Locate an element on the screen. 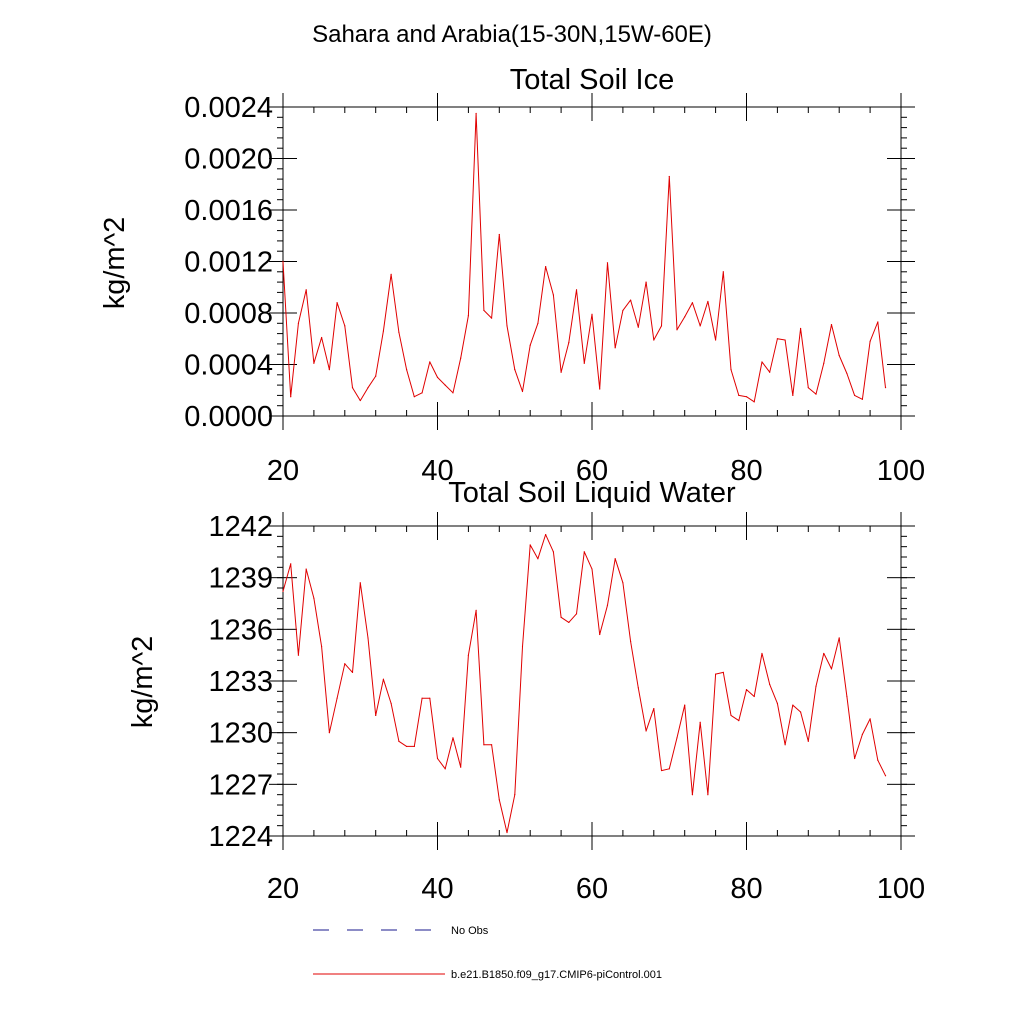 The image size is (1024, 1024). y-tick-label: 0.0000 is located at coordinates (228, 417).